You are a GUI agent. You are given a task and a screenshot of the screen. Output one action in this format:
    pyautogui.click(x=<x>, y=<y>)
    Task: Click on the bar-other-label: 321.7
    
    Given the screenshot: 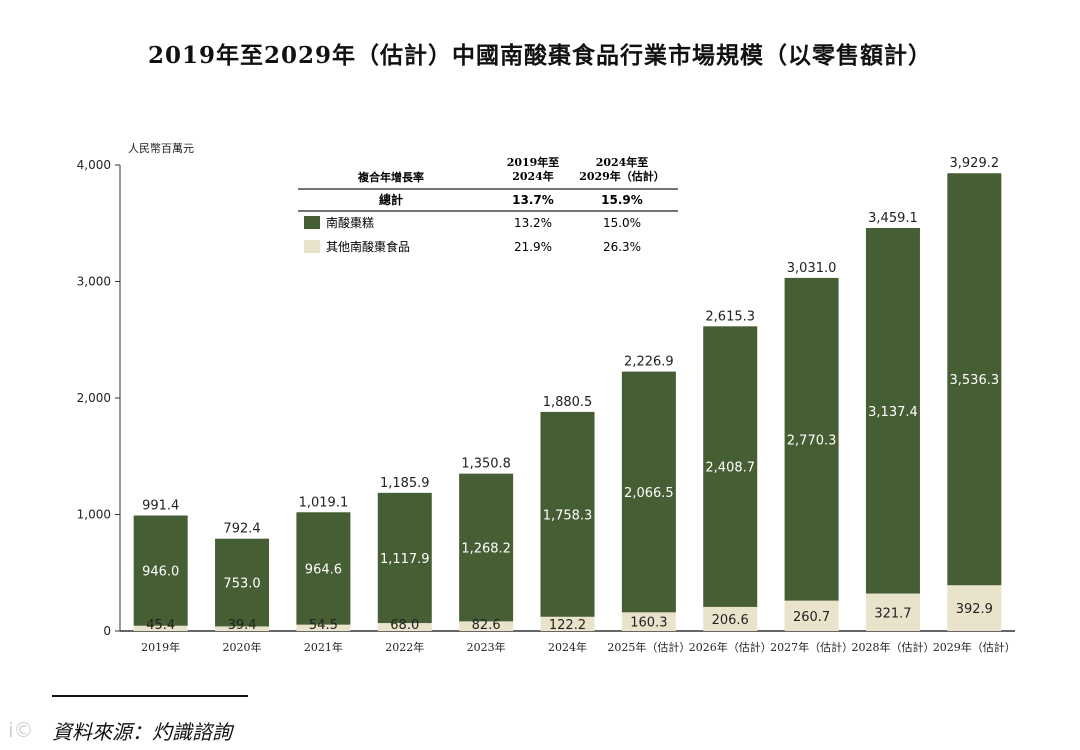 What is the action you would take?
    pyautogui.click(x=892, y=613)
    